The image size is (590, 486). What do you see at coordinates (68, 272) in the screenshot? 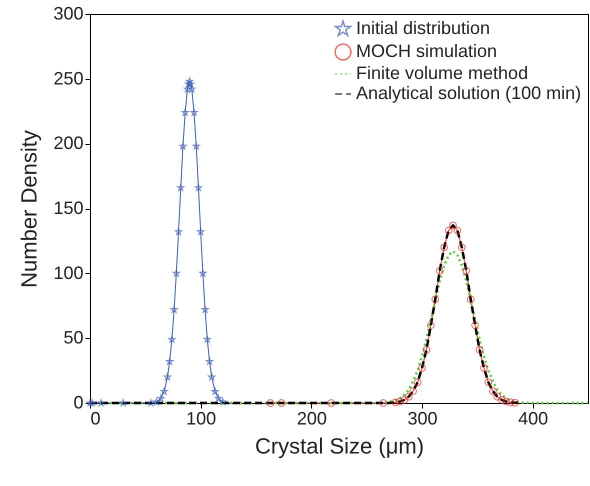
I see `y-tick-label: 100` at bounding box center [68, 272].